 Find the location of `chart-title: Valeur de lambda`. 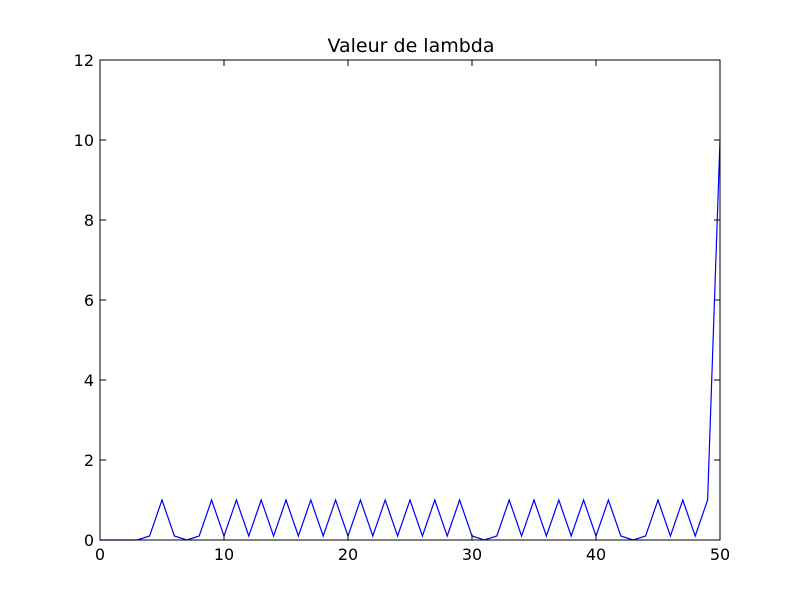

chart-title: Valeur de lambda is located at coordinates (410, 46).